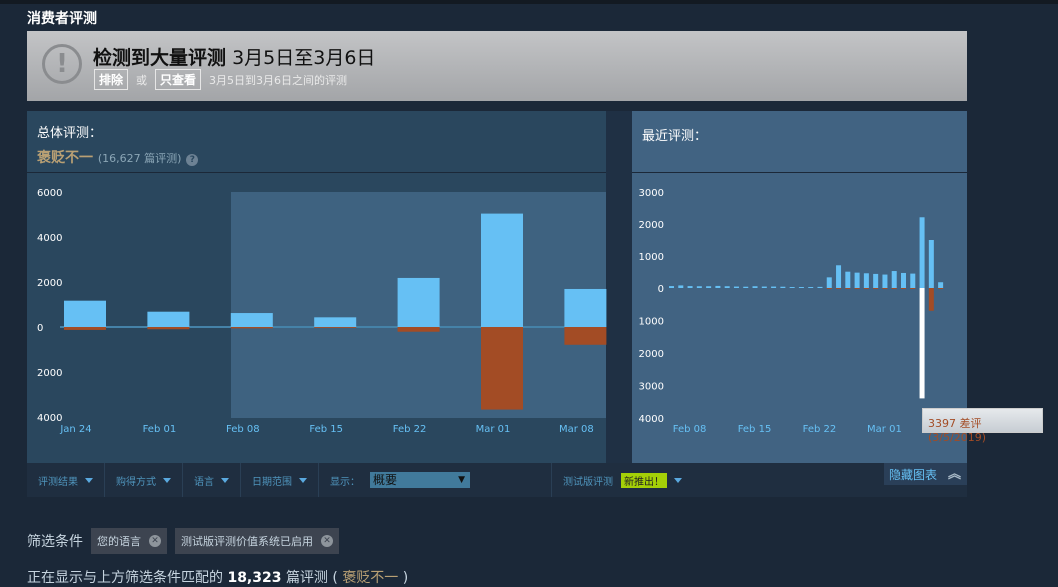 This screenshot has height=587, width=1058. I want to click on summary-count: 18,323, so click(254, 578).